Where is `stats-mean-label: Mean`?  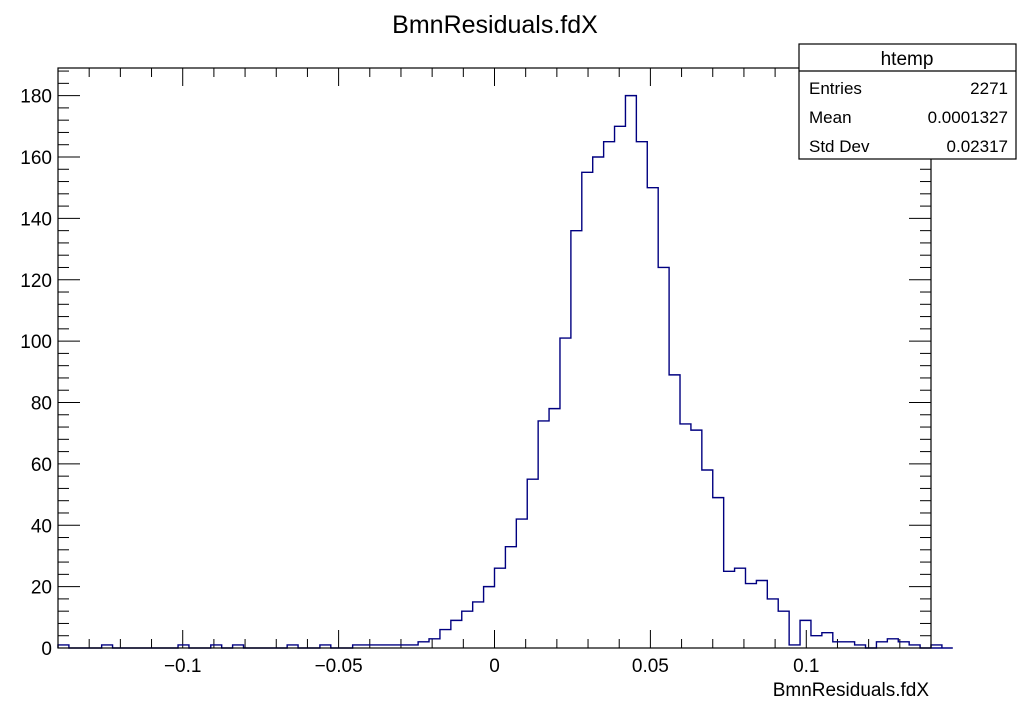
stats-mean-label: Mean is located at coordinates (830, 117).